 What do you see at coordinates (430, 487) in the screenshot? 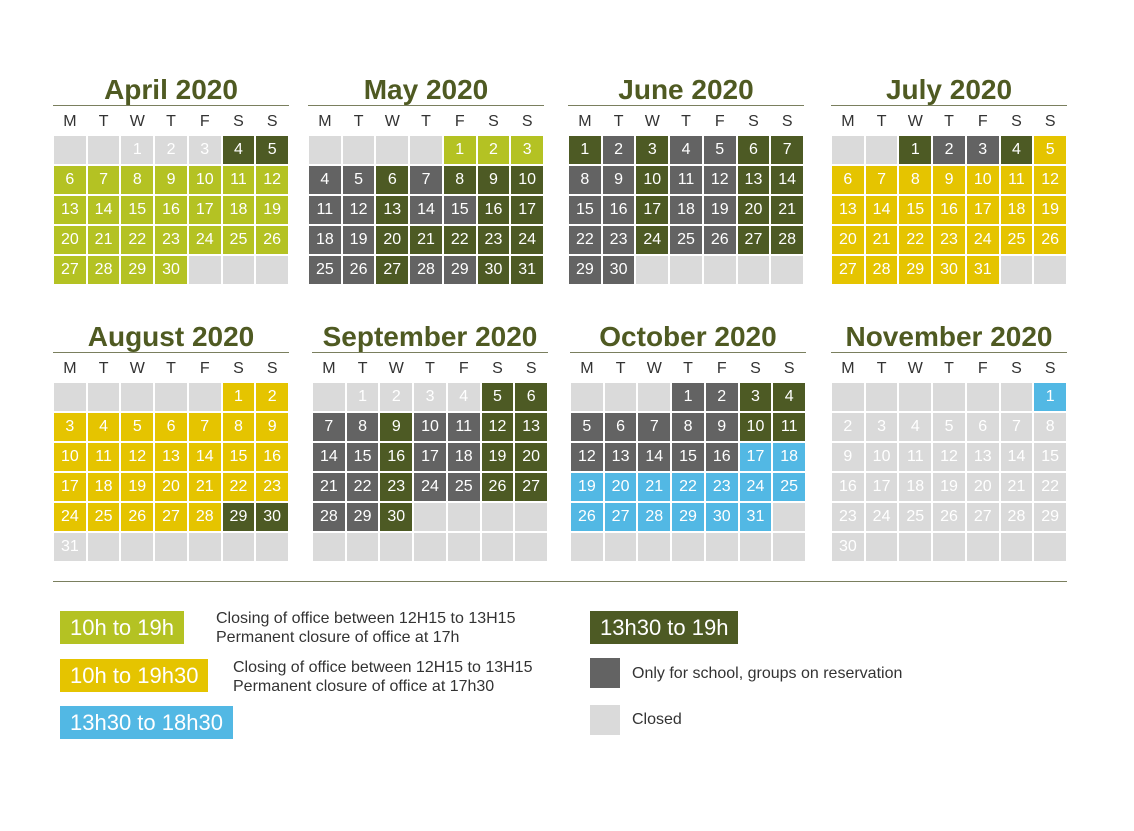
I see `day-cell: 24` at bounding box center [430, 487].